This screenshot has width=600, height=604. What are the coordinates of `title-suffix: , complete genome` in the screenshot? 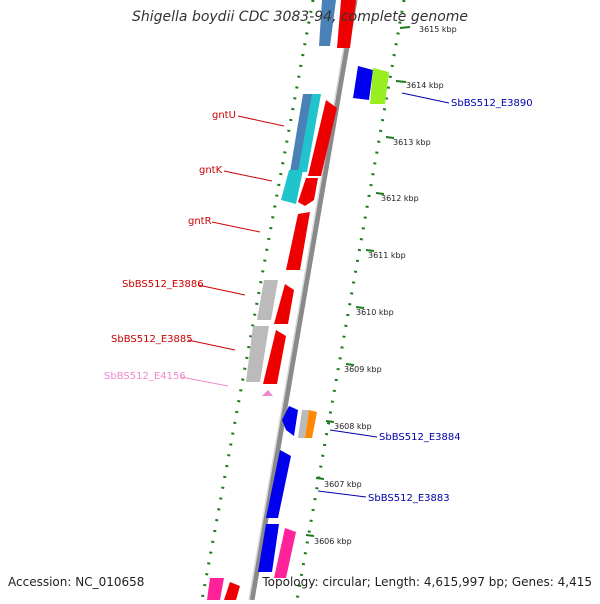 It's located at (400, 17).